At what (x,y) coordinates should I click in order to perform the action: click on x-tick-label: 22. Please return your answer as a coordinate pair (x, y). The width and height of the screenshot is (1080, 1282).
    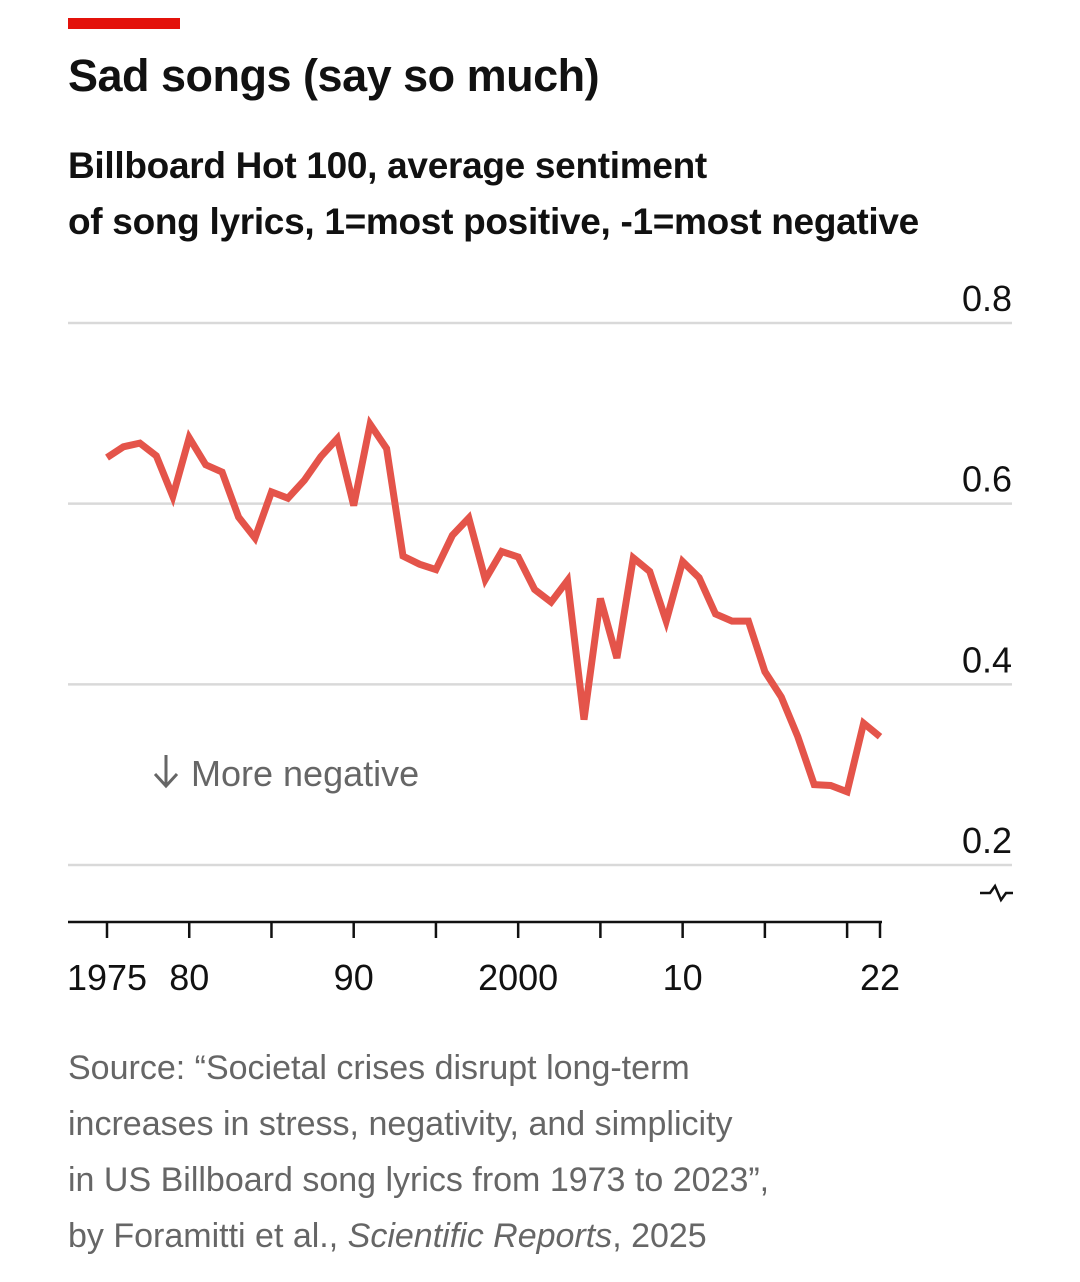
    Looking at the image, I should click on (880, 977).